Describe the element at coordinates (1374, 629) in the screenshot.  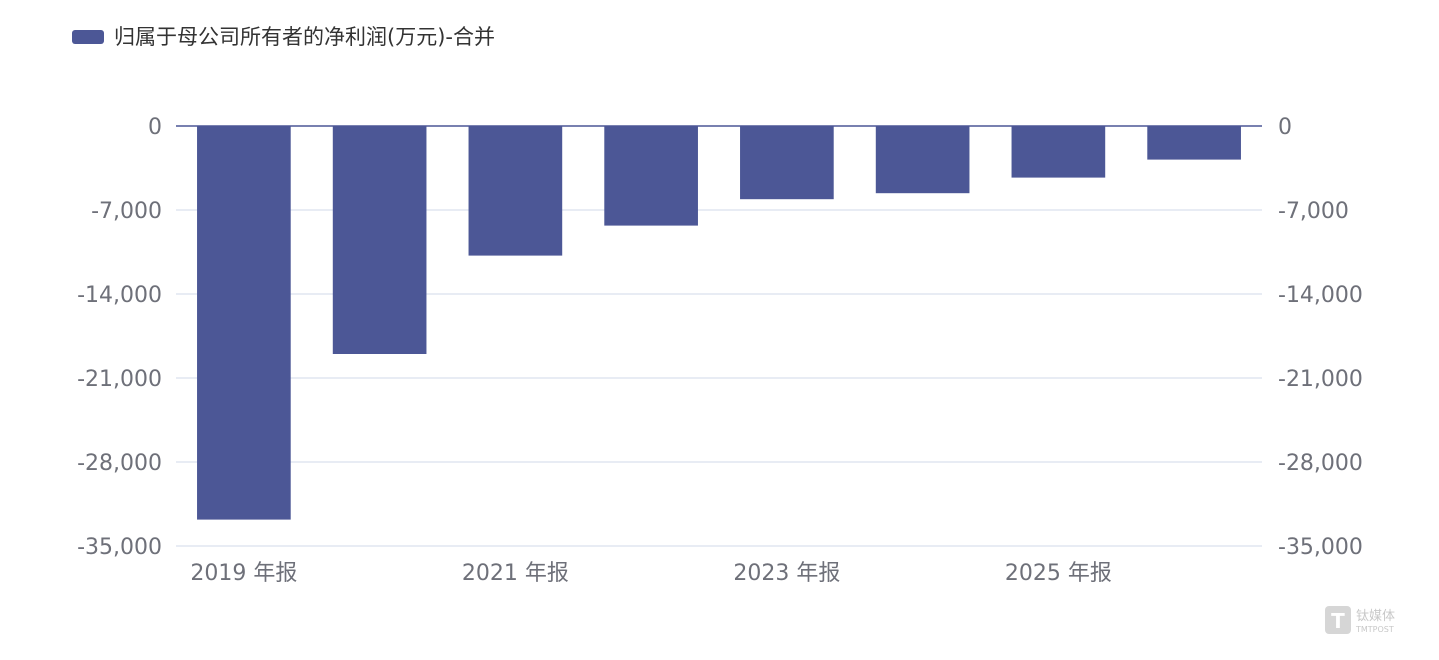
I see `svg-text: TMTPOST` at that location.